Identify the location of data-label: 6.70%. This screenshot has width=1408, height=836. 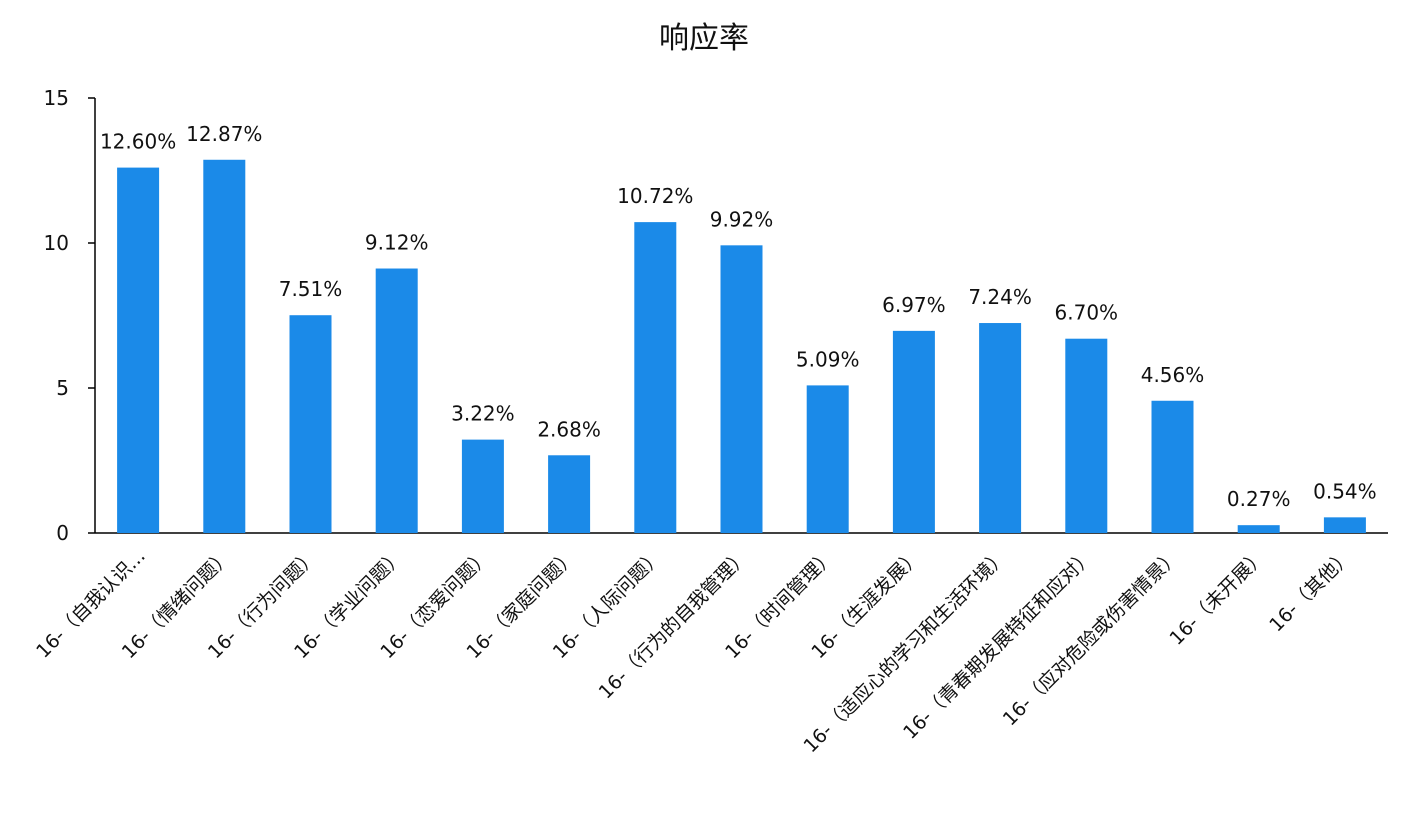
(1087, 313).